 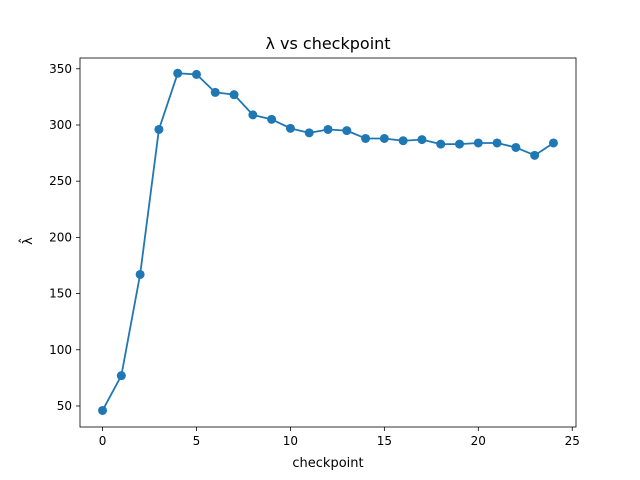 I want to click on x-tick-label: 10, so click(x=290, y=441).